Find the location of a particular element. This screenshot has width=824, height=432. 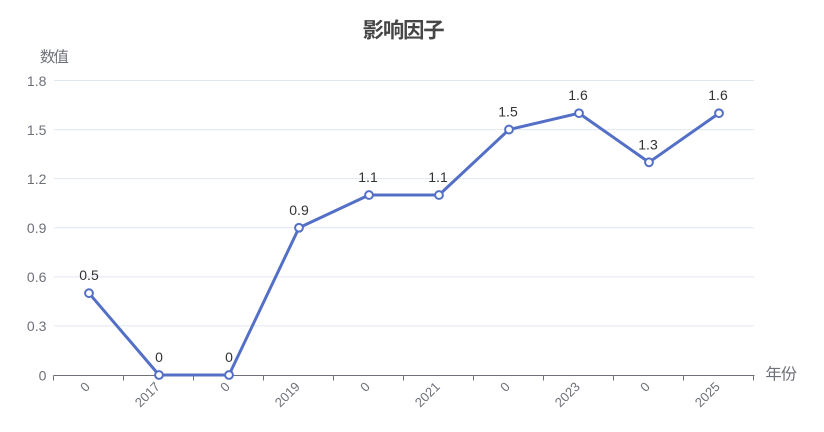

svg-text: 1.8 is located at coordinates (37, 81).